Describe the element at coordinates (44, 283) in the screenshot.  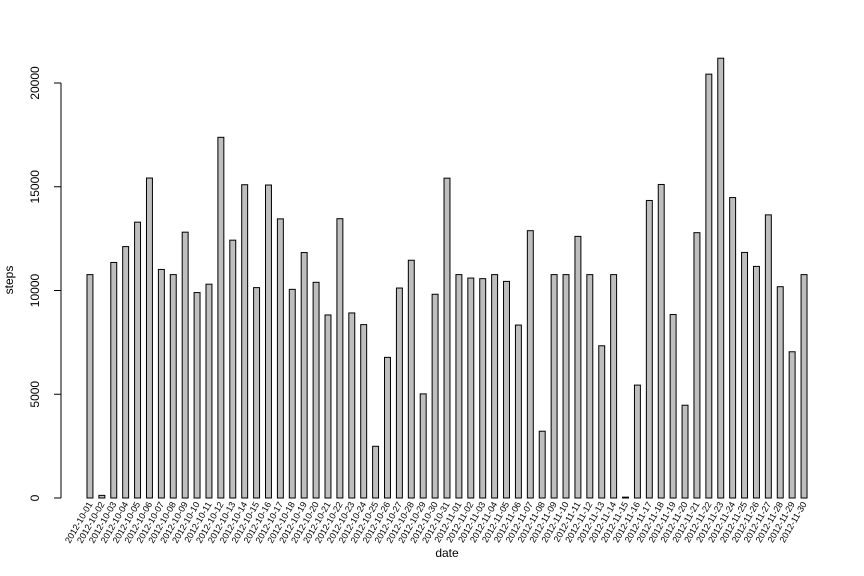
I see `y-axis-ticks: 0 5000 10000 15000 20000` at that location.